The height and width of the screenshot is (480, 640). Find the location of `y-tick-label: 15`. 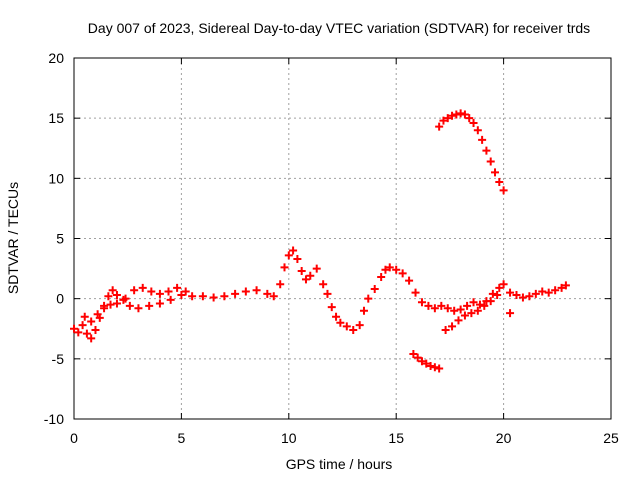

y-tick-label: 15 is located at coordinates (56, 118).